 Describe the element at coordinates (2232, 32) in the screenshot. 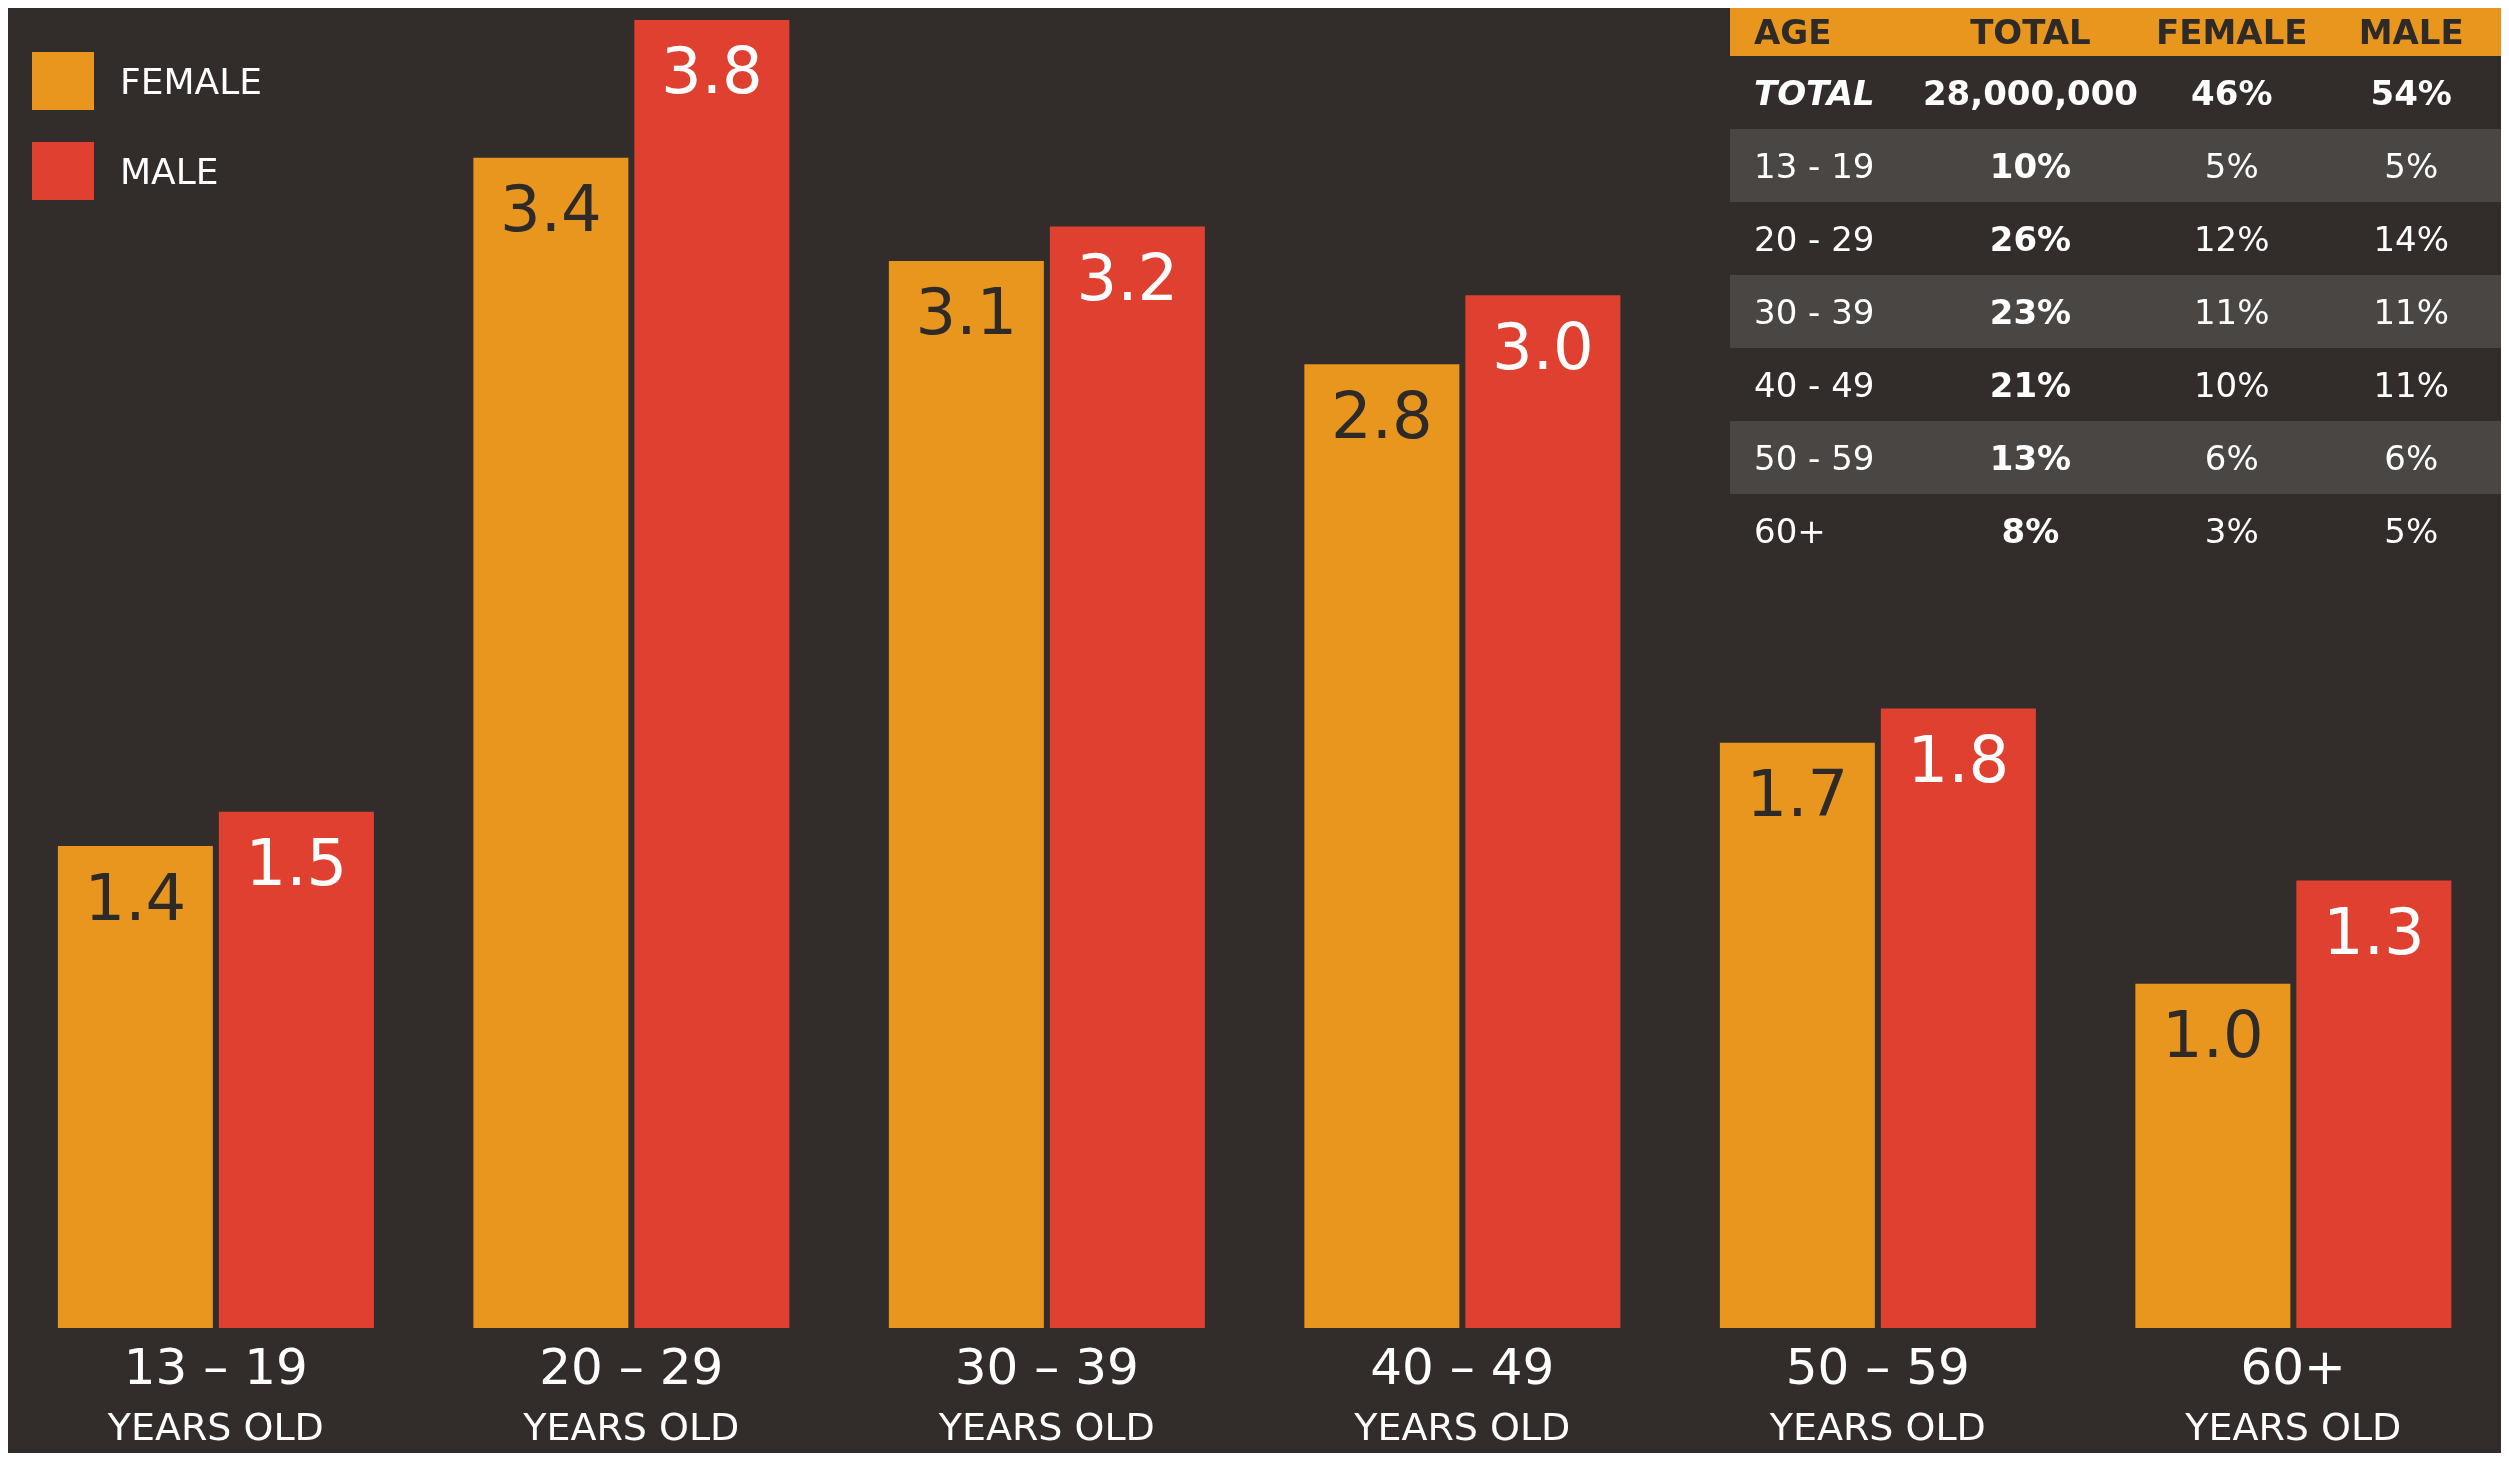

I see `annotation: FEMALE` at that location.